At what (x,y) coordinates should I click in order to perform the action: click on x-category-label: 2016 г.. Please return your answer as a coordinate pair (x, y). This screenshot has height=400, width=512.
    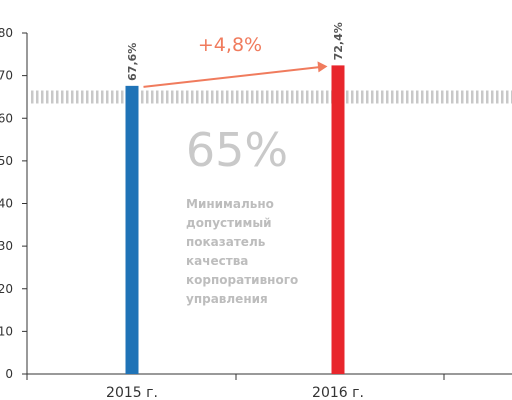
    Looking at the image, I should click on (338, 392).